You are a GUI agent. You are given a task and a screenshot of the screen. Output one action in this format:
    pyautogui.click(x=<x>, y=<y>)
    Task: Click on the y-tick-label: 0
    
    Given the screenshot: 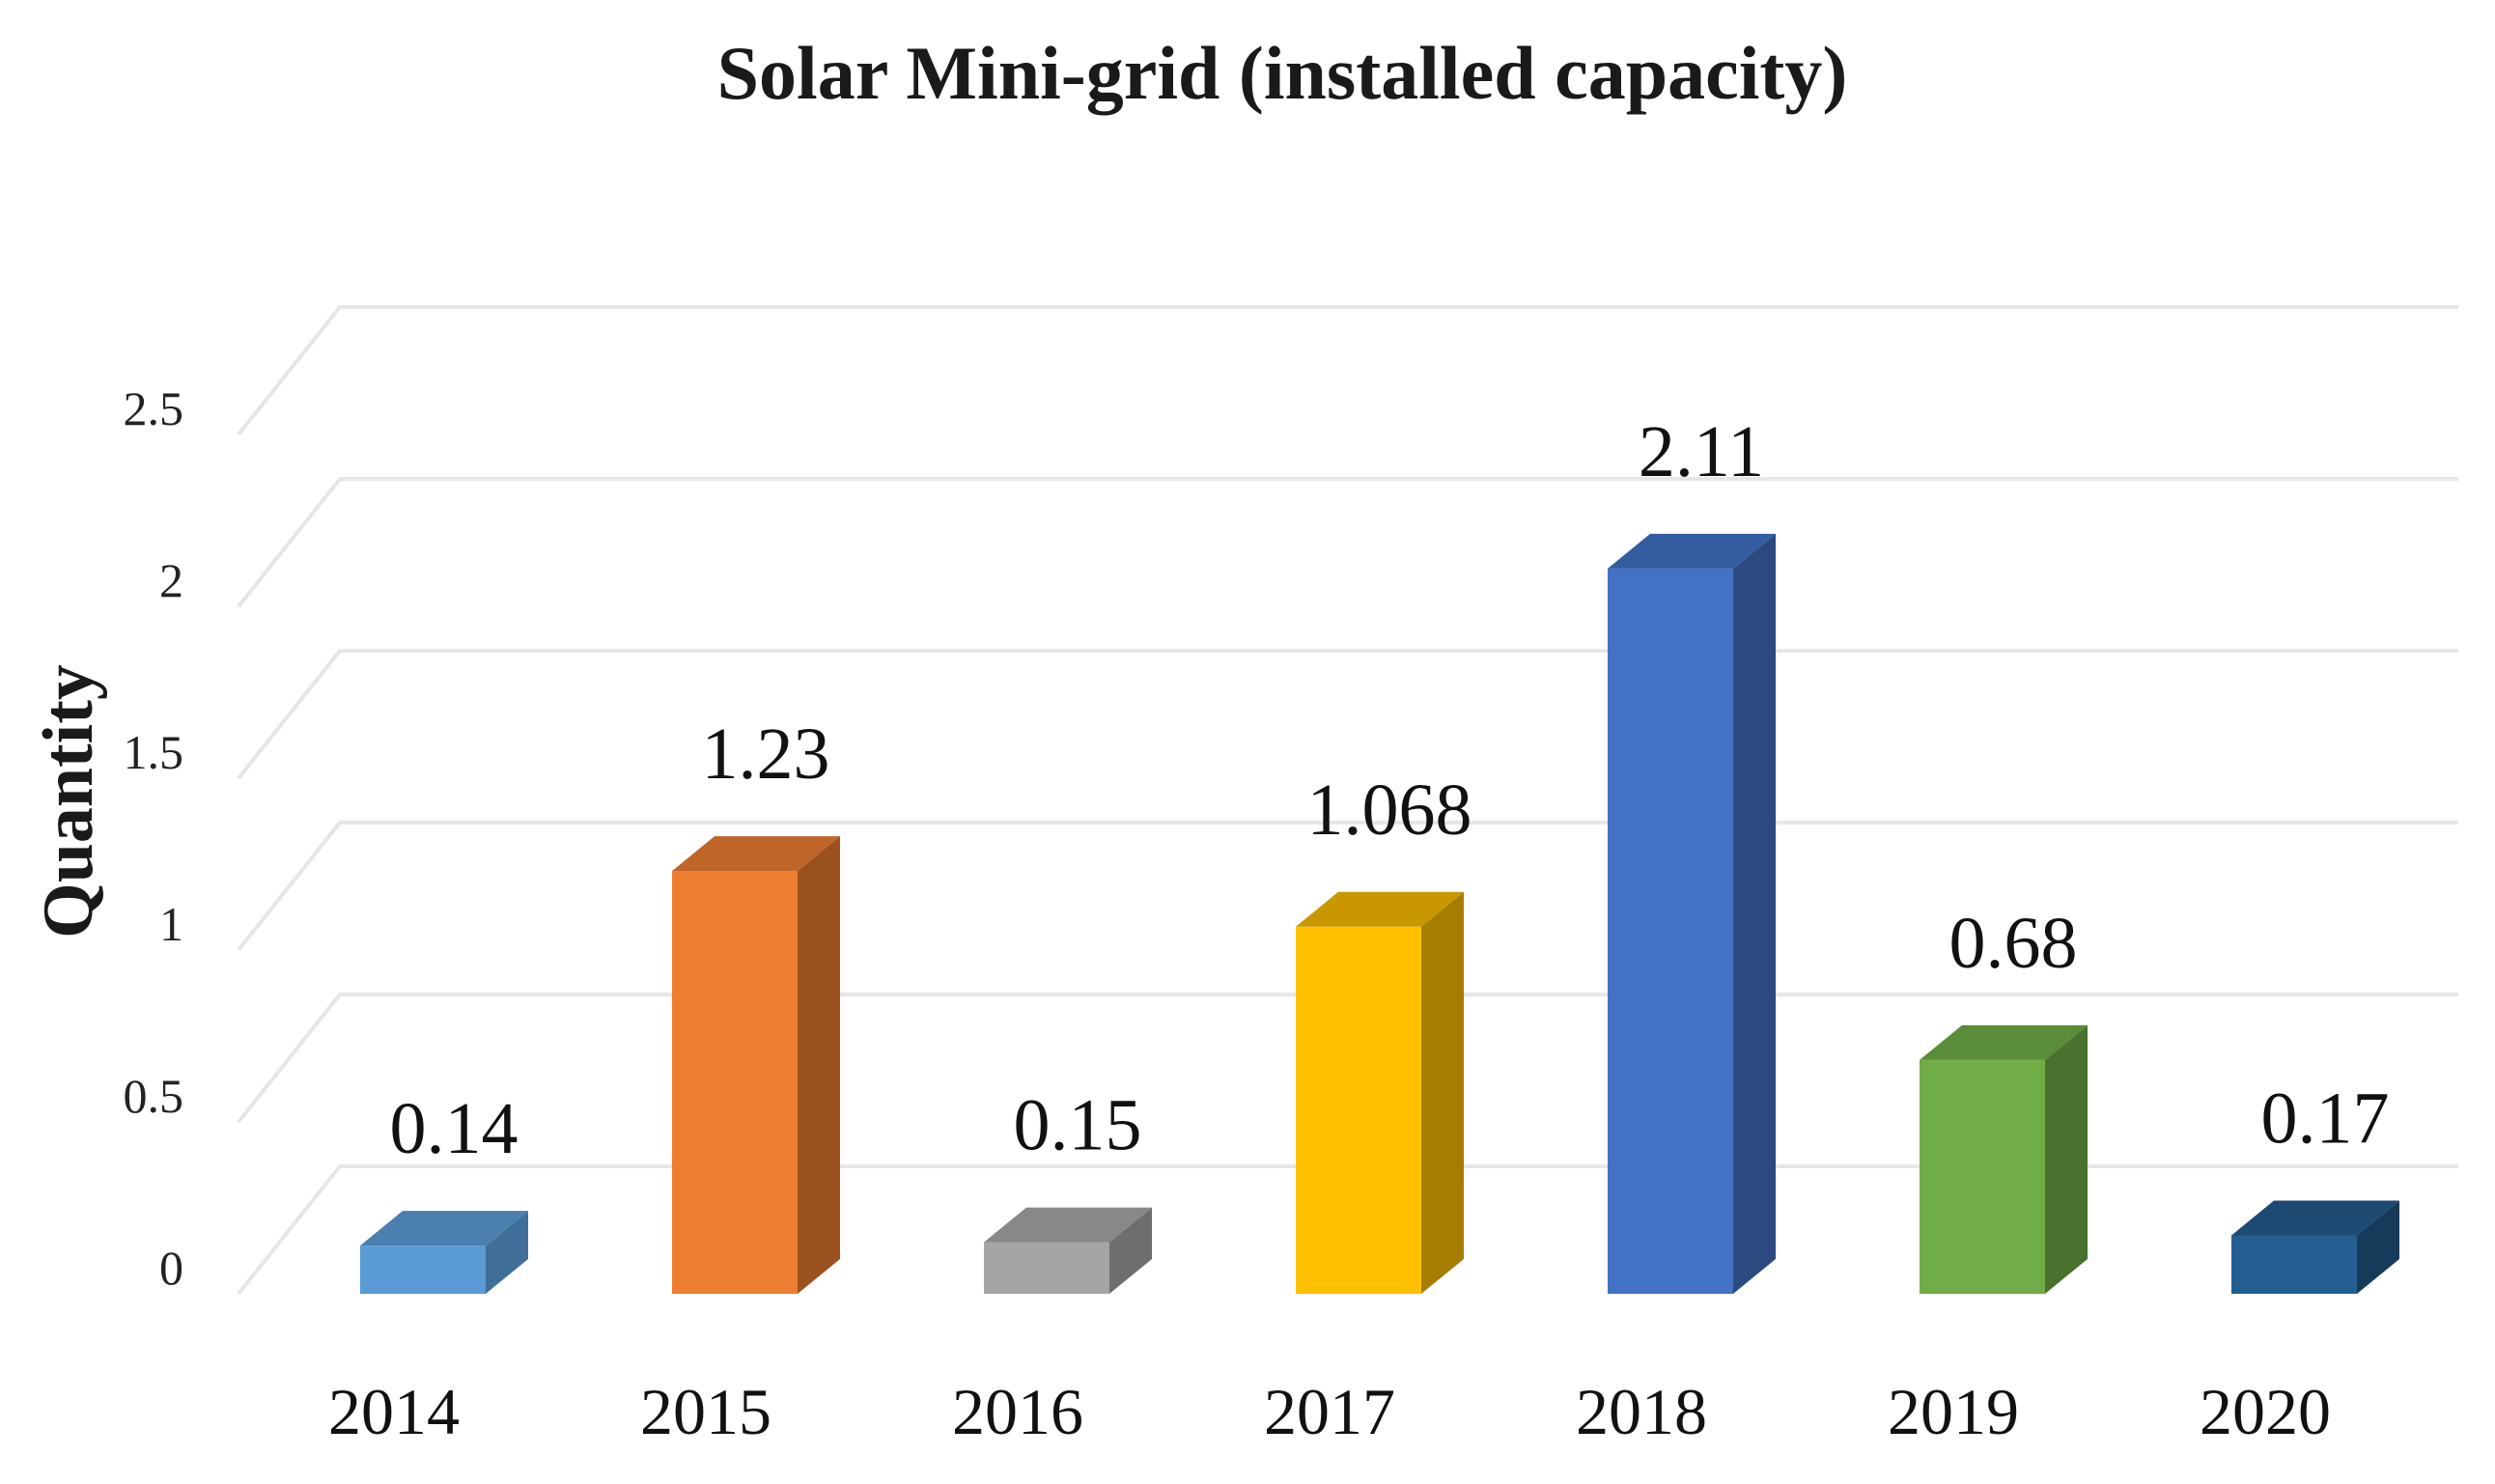 What is the action you would take?
    pyautogui.click(x=171, y=1268)
    